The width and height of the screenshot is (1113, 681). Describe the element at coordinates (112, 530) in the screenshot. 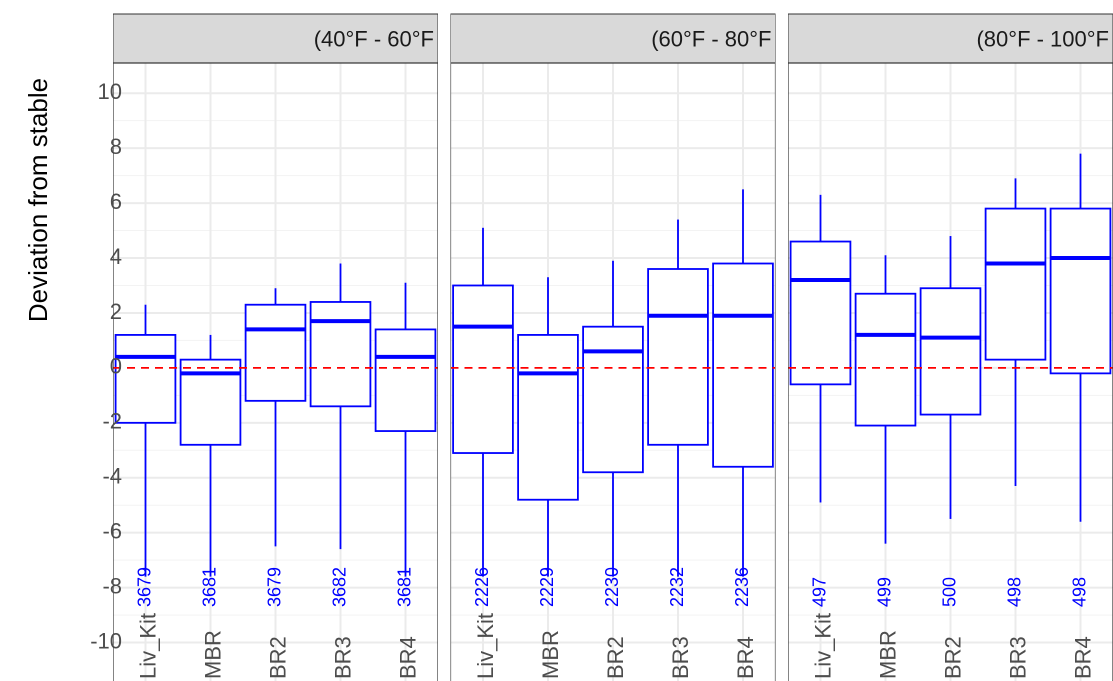

I see `y-tick-label: -6` at that location.